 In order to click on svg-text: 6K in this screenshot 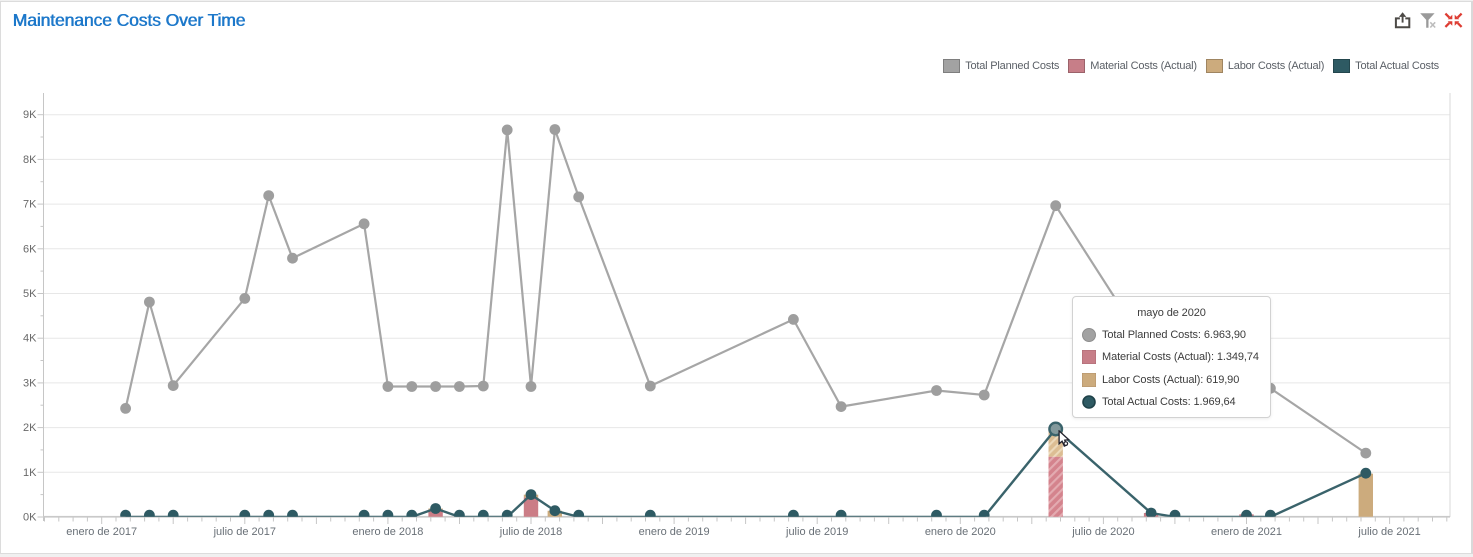, I will do `click(30, 249)`.